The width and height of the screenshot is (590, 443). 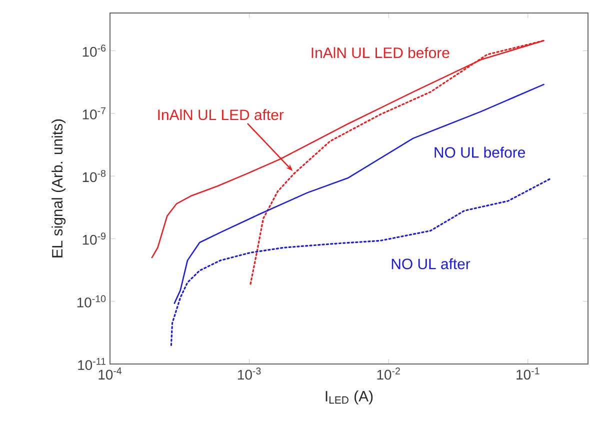 I want to click on y-tick-label: 10$^{-8}$, so click(x=94, y=176).